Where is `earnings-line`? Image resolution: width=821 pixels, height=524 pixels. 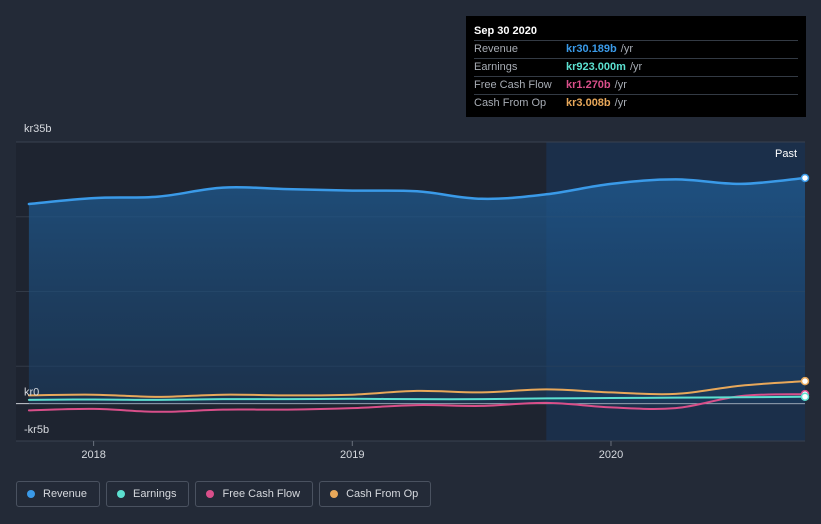
earnings-line is located at coordinates (416, 398).